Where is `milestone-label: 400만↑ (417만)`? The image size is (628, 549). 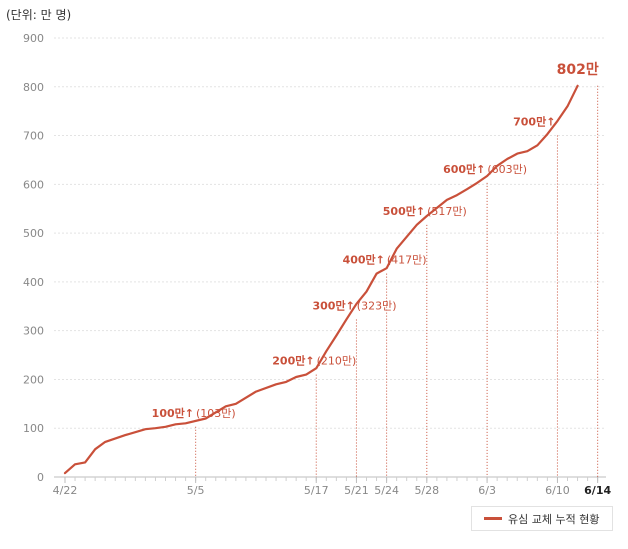 milestone-label: 400만↑ (417만) is located at coordinates (385, 260).